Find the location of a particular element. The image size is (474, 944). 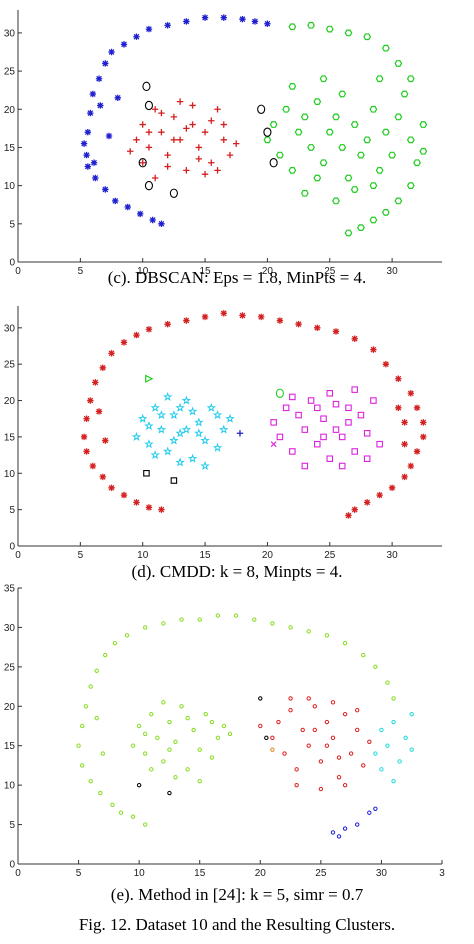

y-tick-label: 20 is located at coordinates (10, 707).